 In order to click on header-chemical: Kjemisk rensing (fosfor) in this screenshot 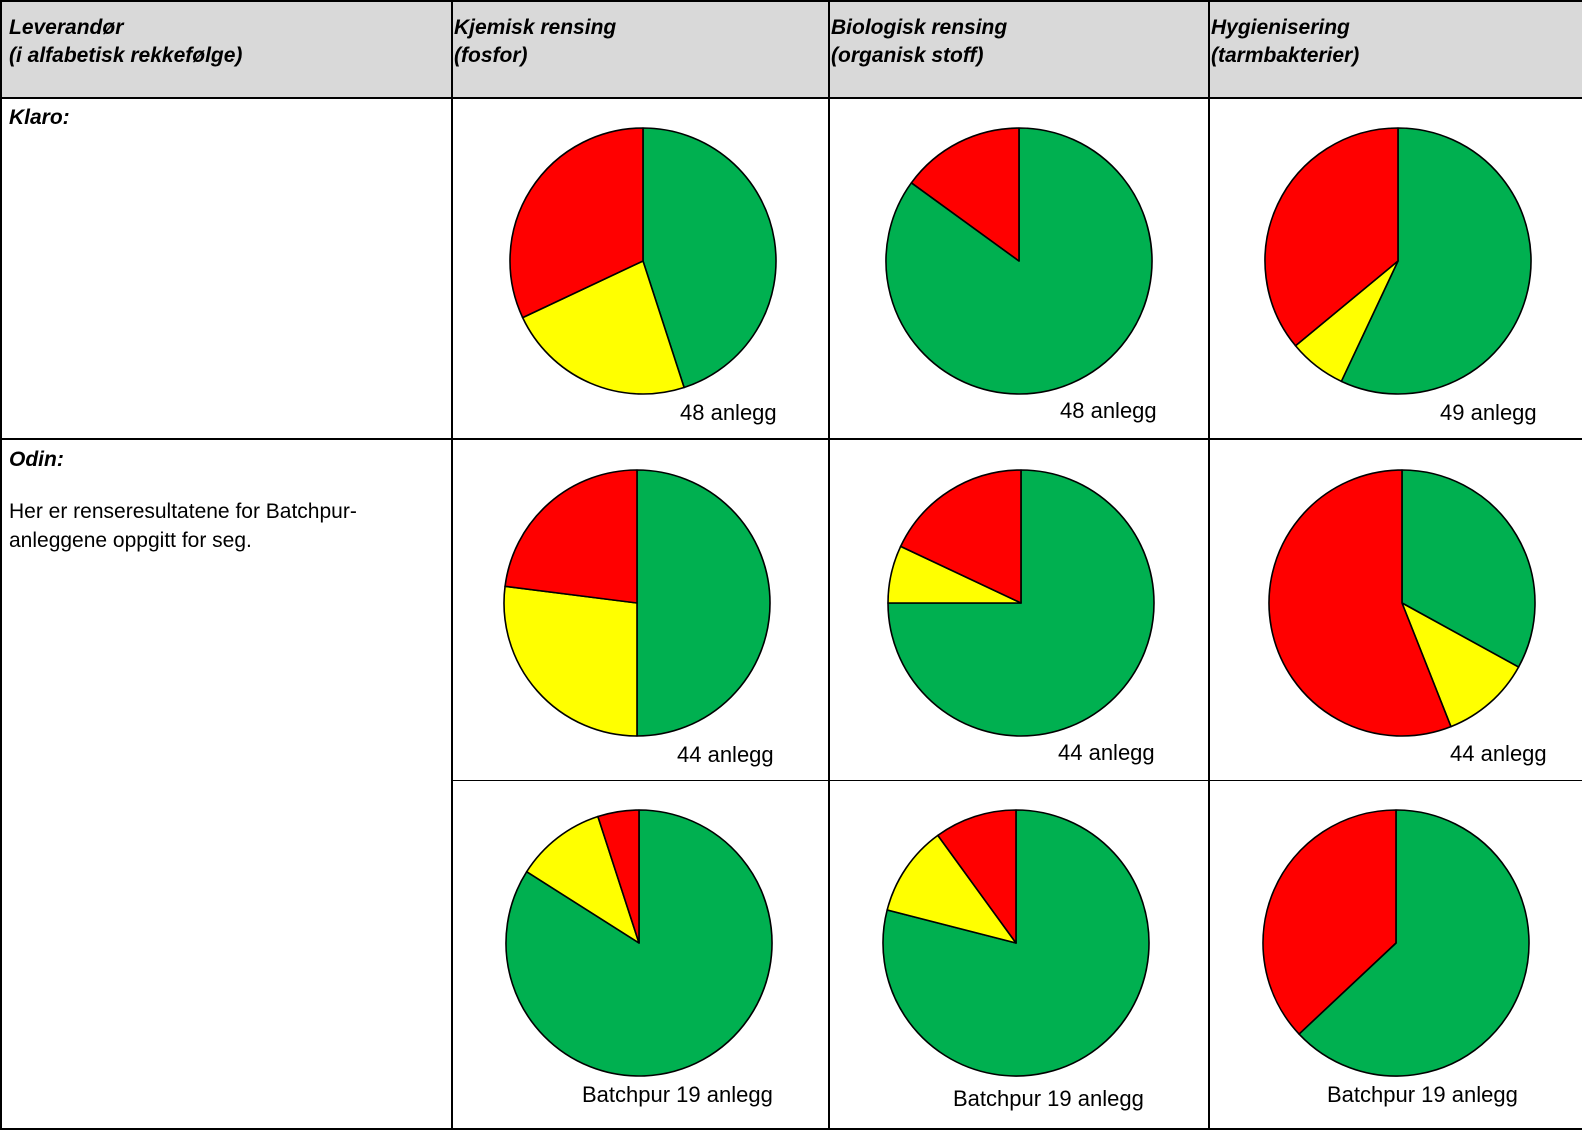, I will do `click(535, 42)`.